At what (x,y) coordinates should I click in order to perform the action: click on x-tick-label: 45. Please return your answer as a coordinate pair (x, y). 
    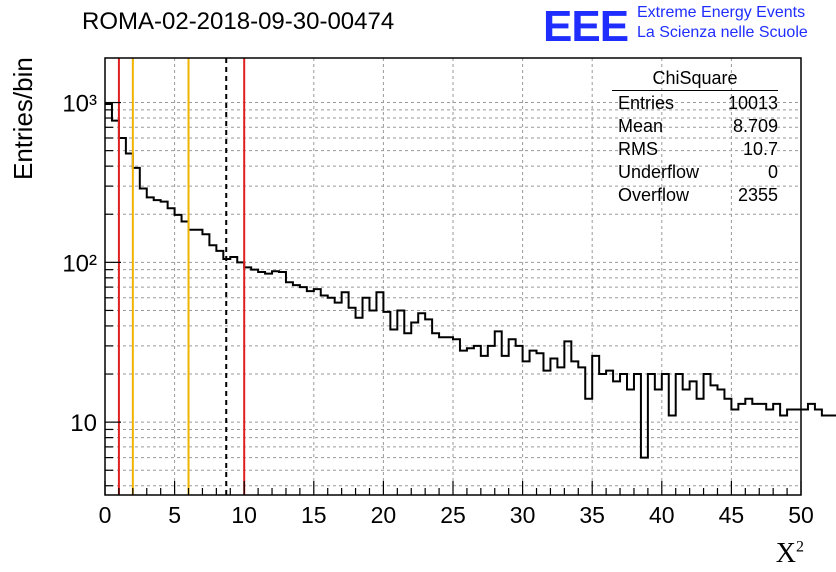
    Looking at the image, I should click on (732, 515).